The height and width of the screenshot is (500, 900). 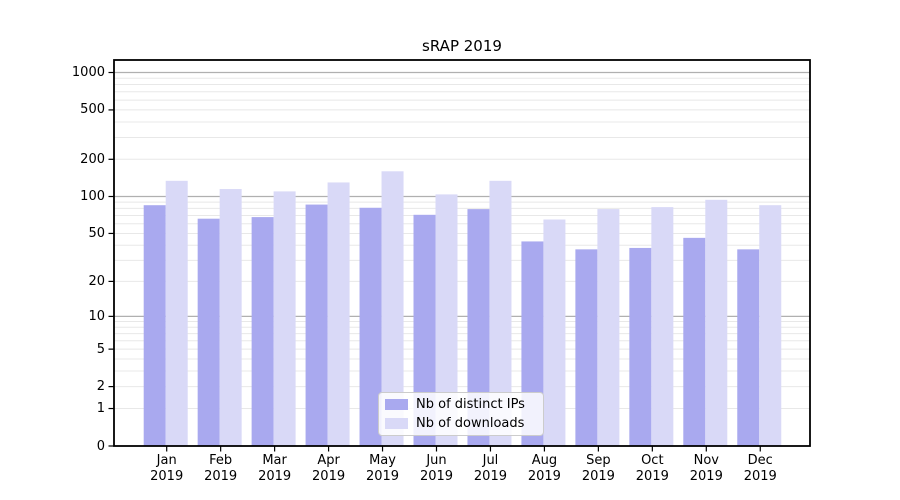 I want to click on bar-distinct-ips-jul, so click(x=478, y=327).